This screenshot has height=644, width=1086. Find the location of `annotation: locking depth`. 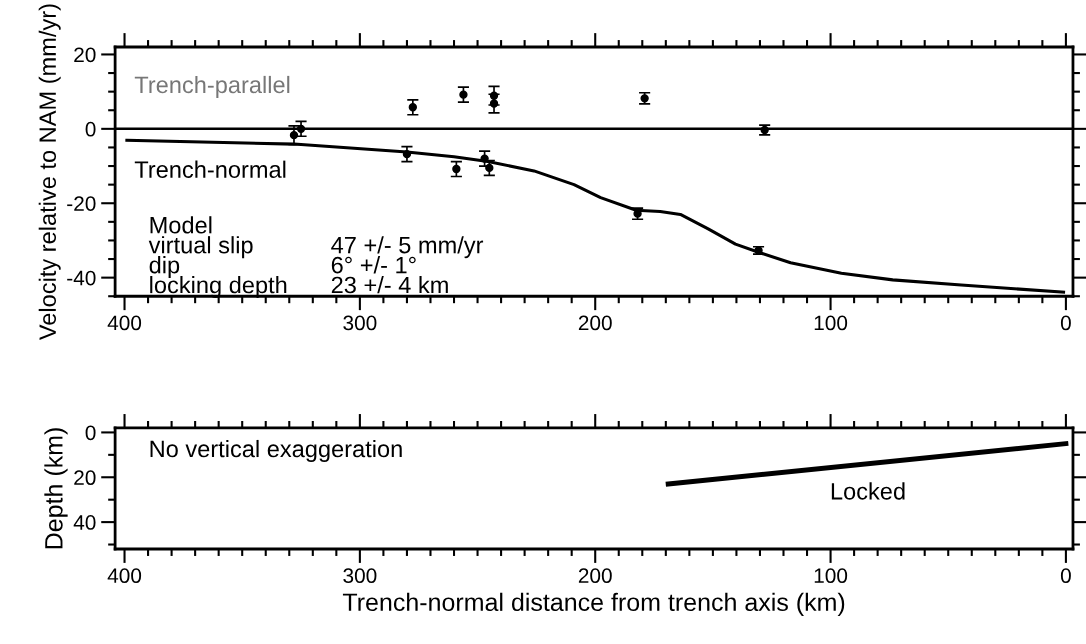

annotation: locking depth is located at coordinates (218, 287).